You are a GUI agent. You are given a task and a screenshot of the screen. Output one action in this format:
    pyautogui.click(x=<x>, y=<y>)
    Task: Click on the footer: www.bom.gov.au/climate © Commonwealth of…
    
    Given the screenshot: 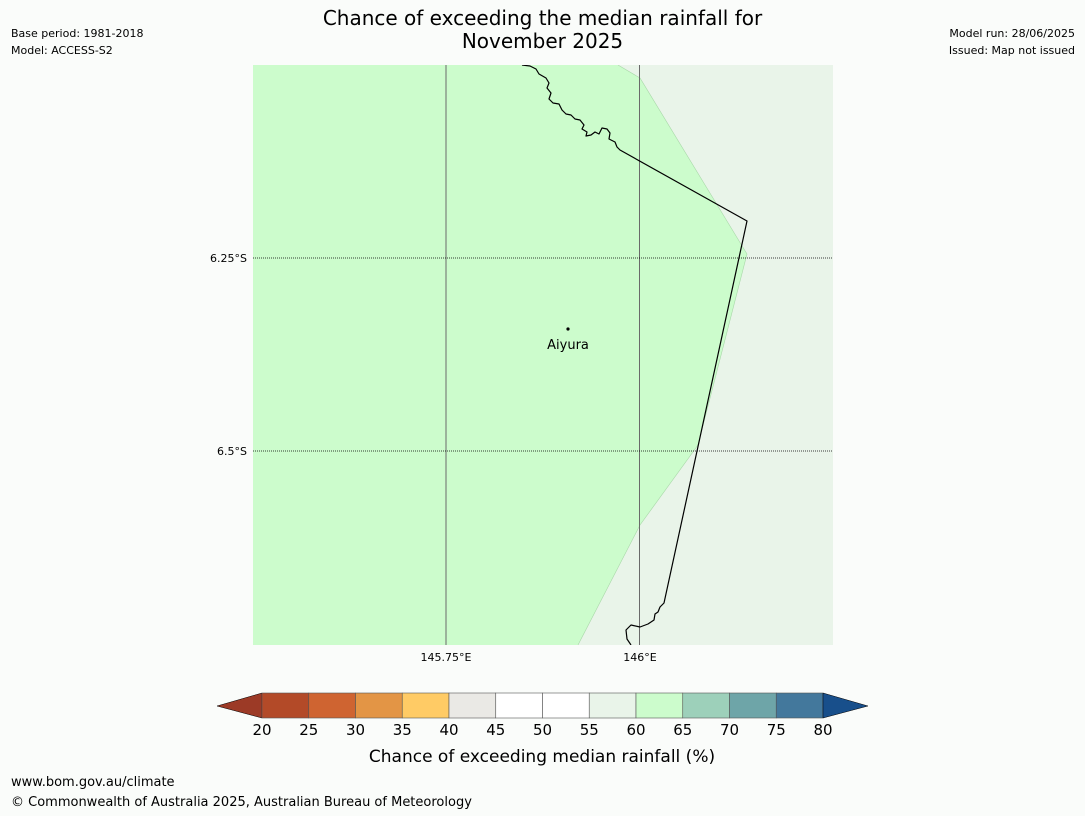 What is the action you would take?
    pyautogui.click(x=241, y=793)
    